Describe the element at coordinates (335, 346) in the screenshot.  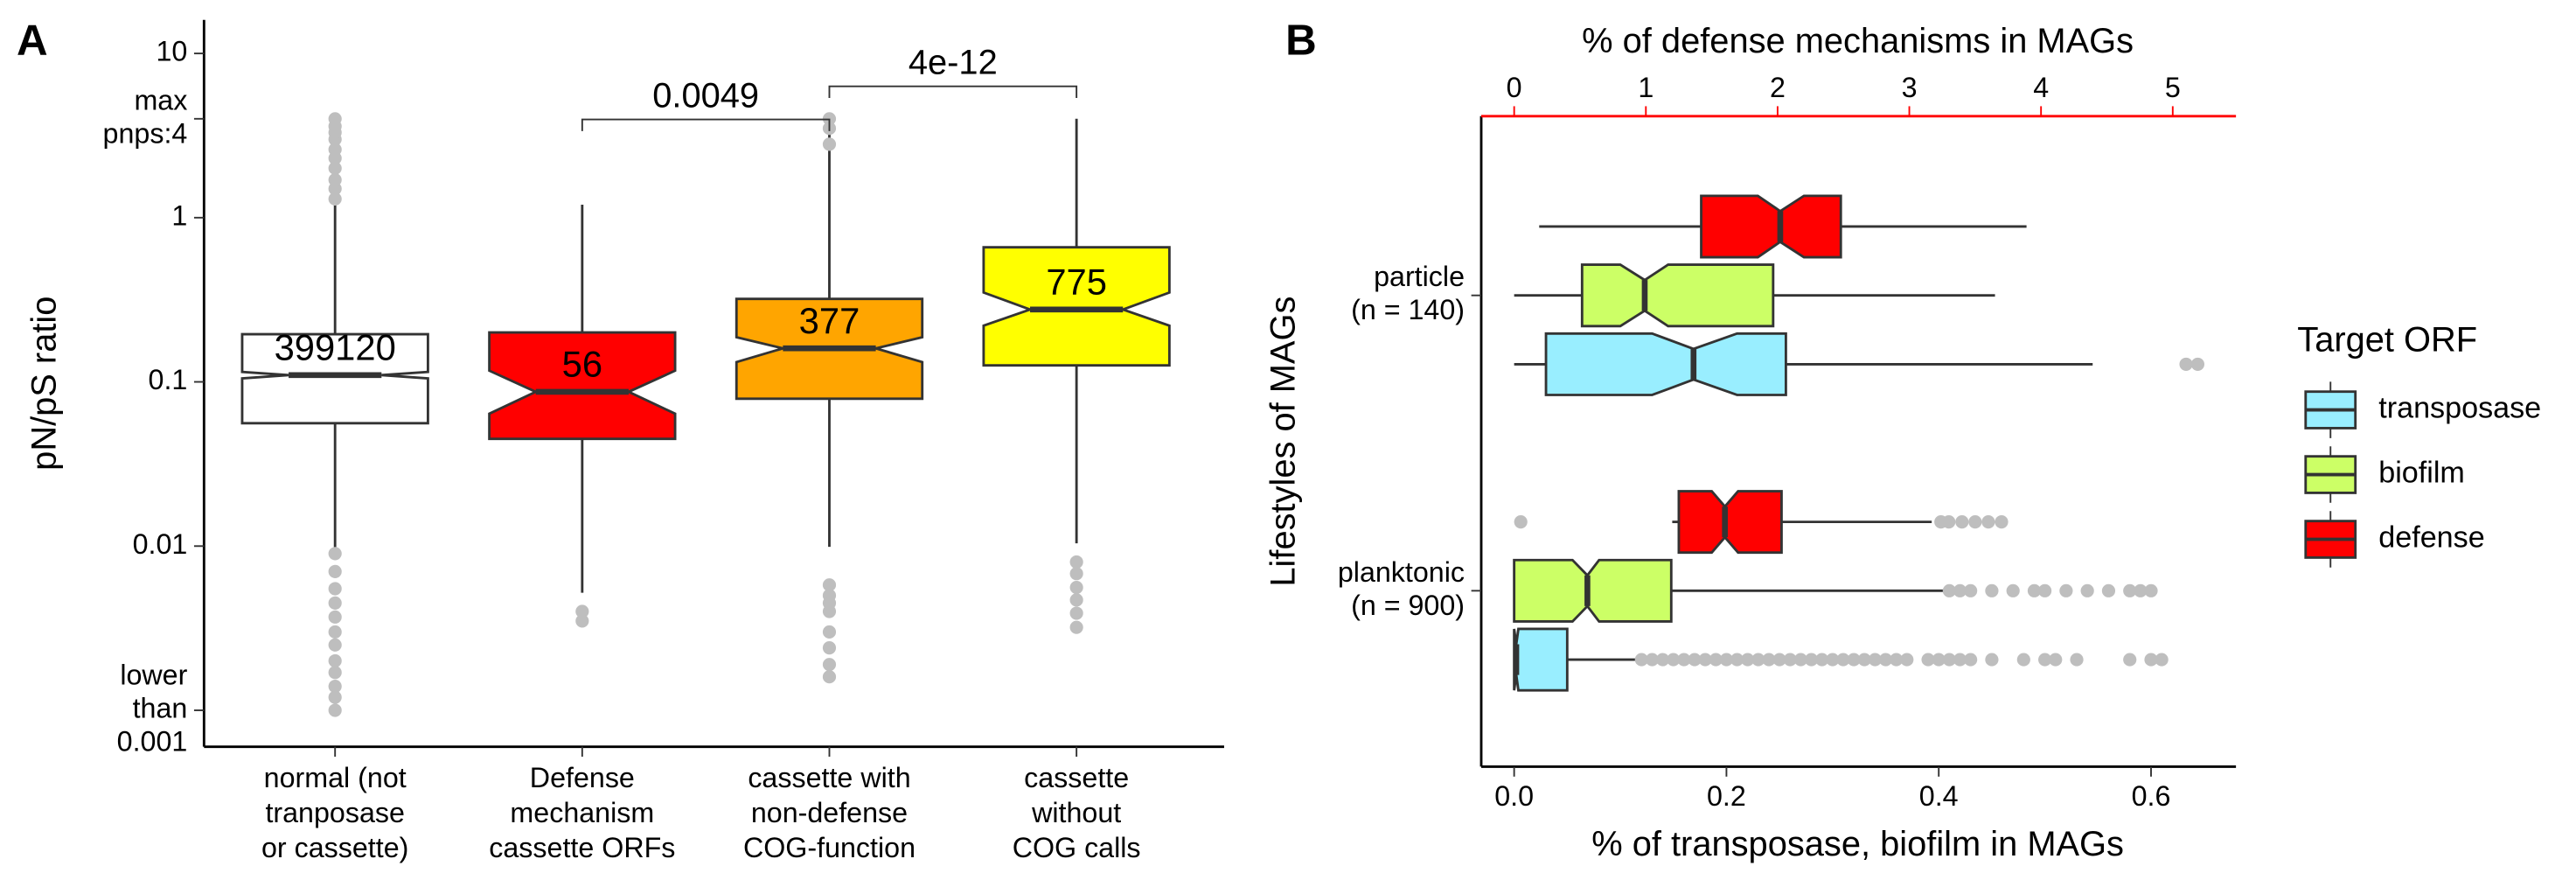
I see `count-label: 399120` at that location.